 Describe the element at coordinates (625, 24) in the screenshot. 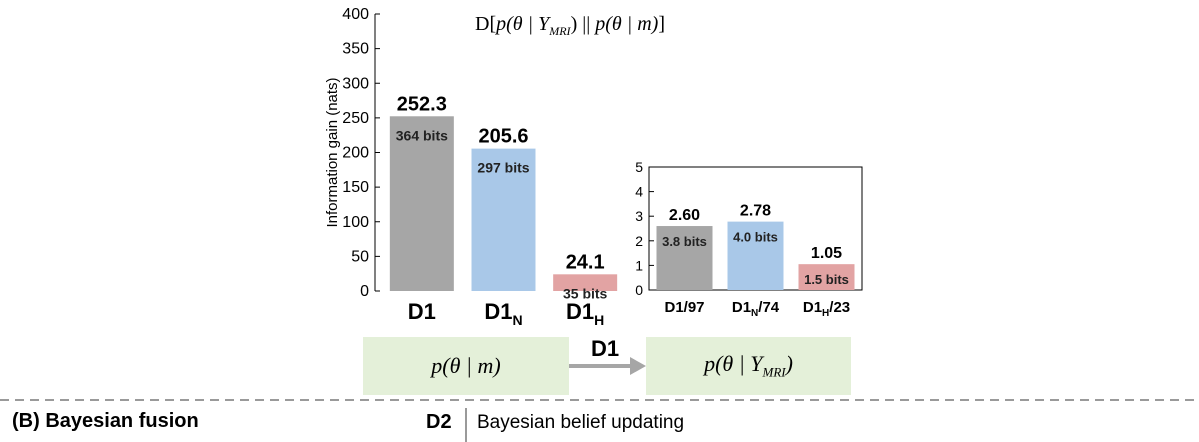

I see `formula-p2: p(θ | m)` at that location.